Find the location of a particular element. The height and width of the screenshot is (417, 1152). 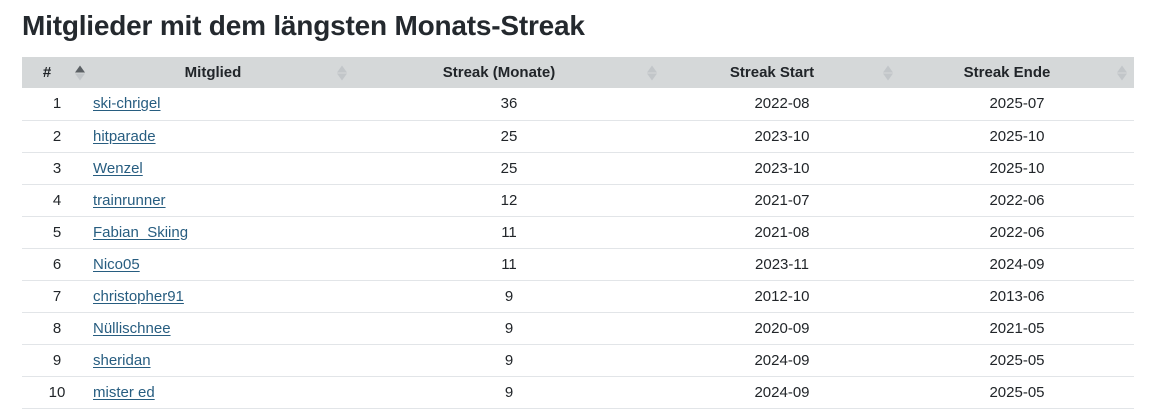

rank-cell: 6 is located at coordinates (57, 264).